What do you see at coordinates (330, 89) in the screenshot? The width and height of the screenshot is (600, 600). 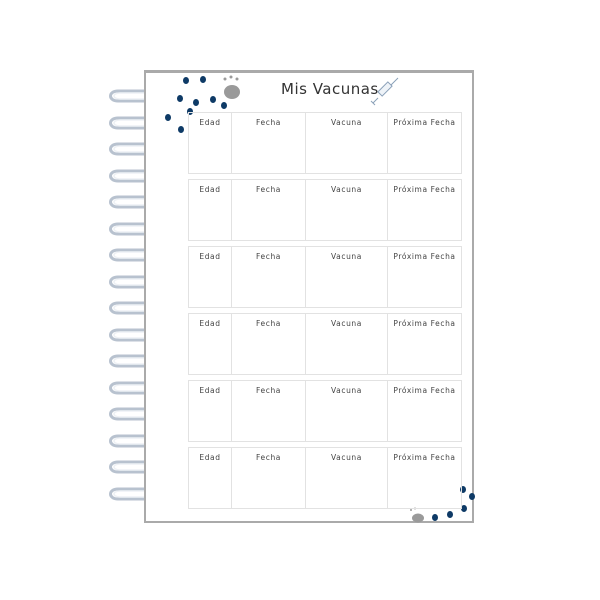 I see `page-title: Mis Vacunas` at bounding box center [330, 89].